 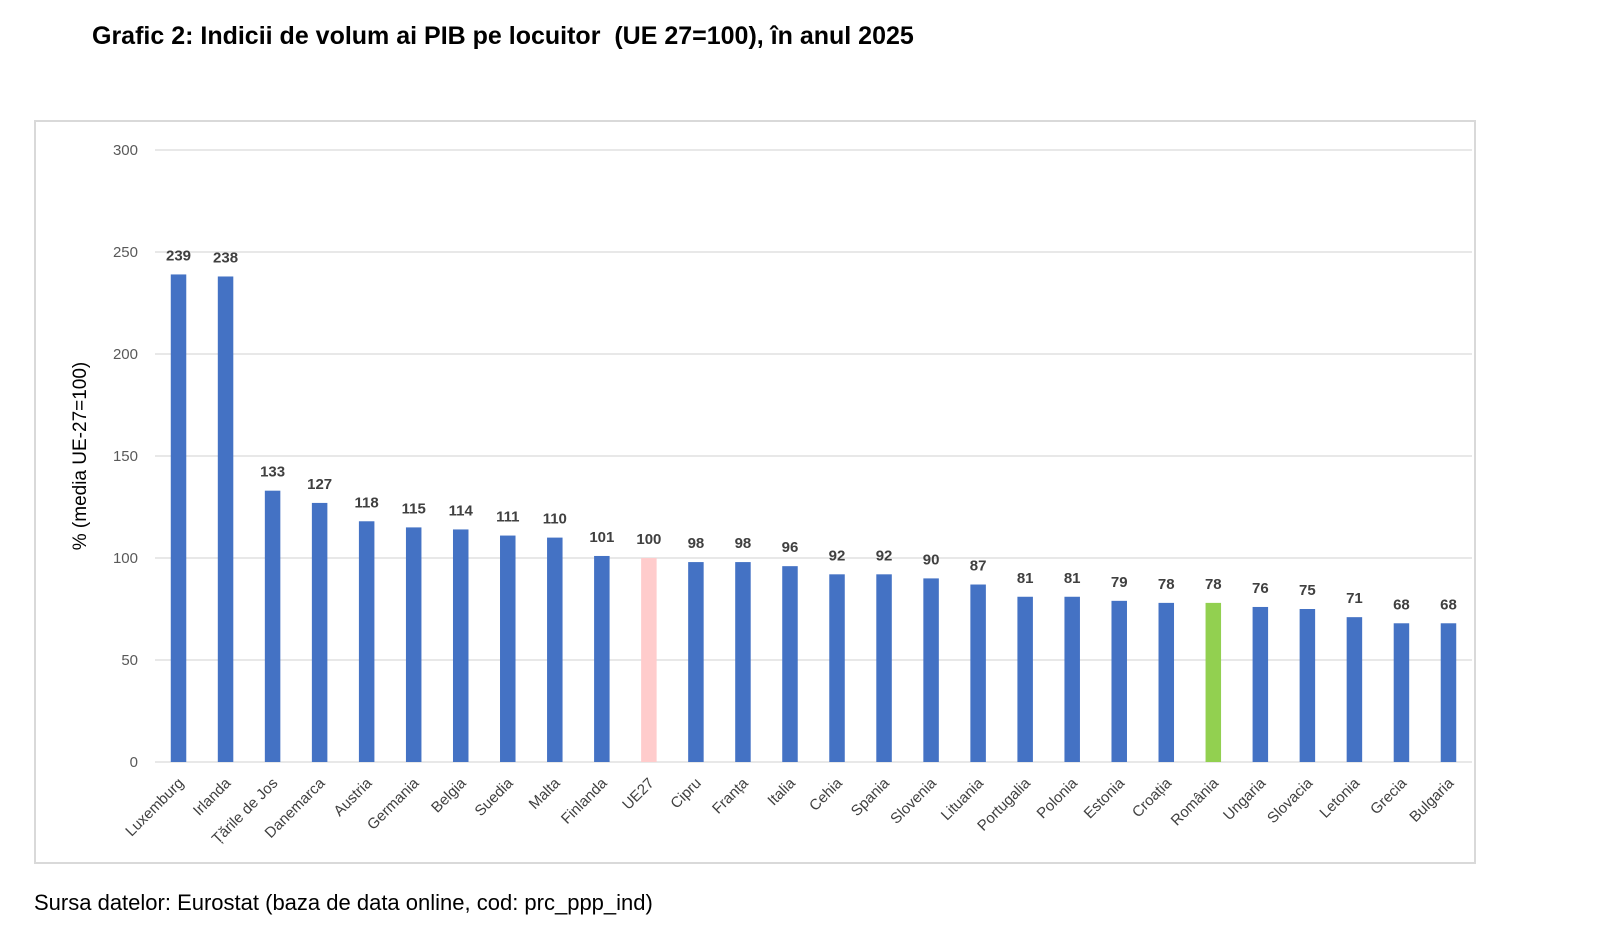 What do you see at coordinates (393, 803) in the screenshot?
I see `x-tick-label: Germania` at bounding box center [393, 803].